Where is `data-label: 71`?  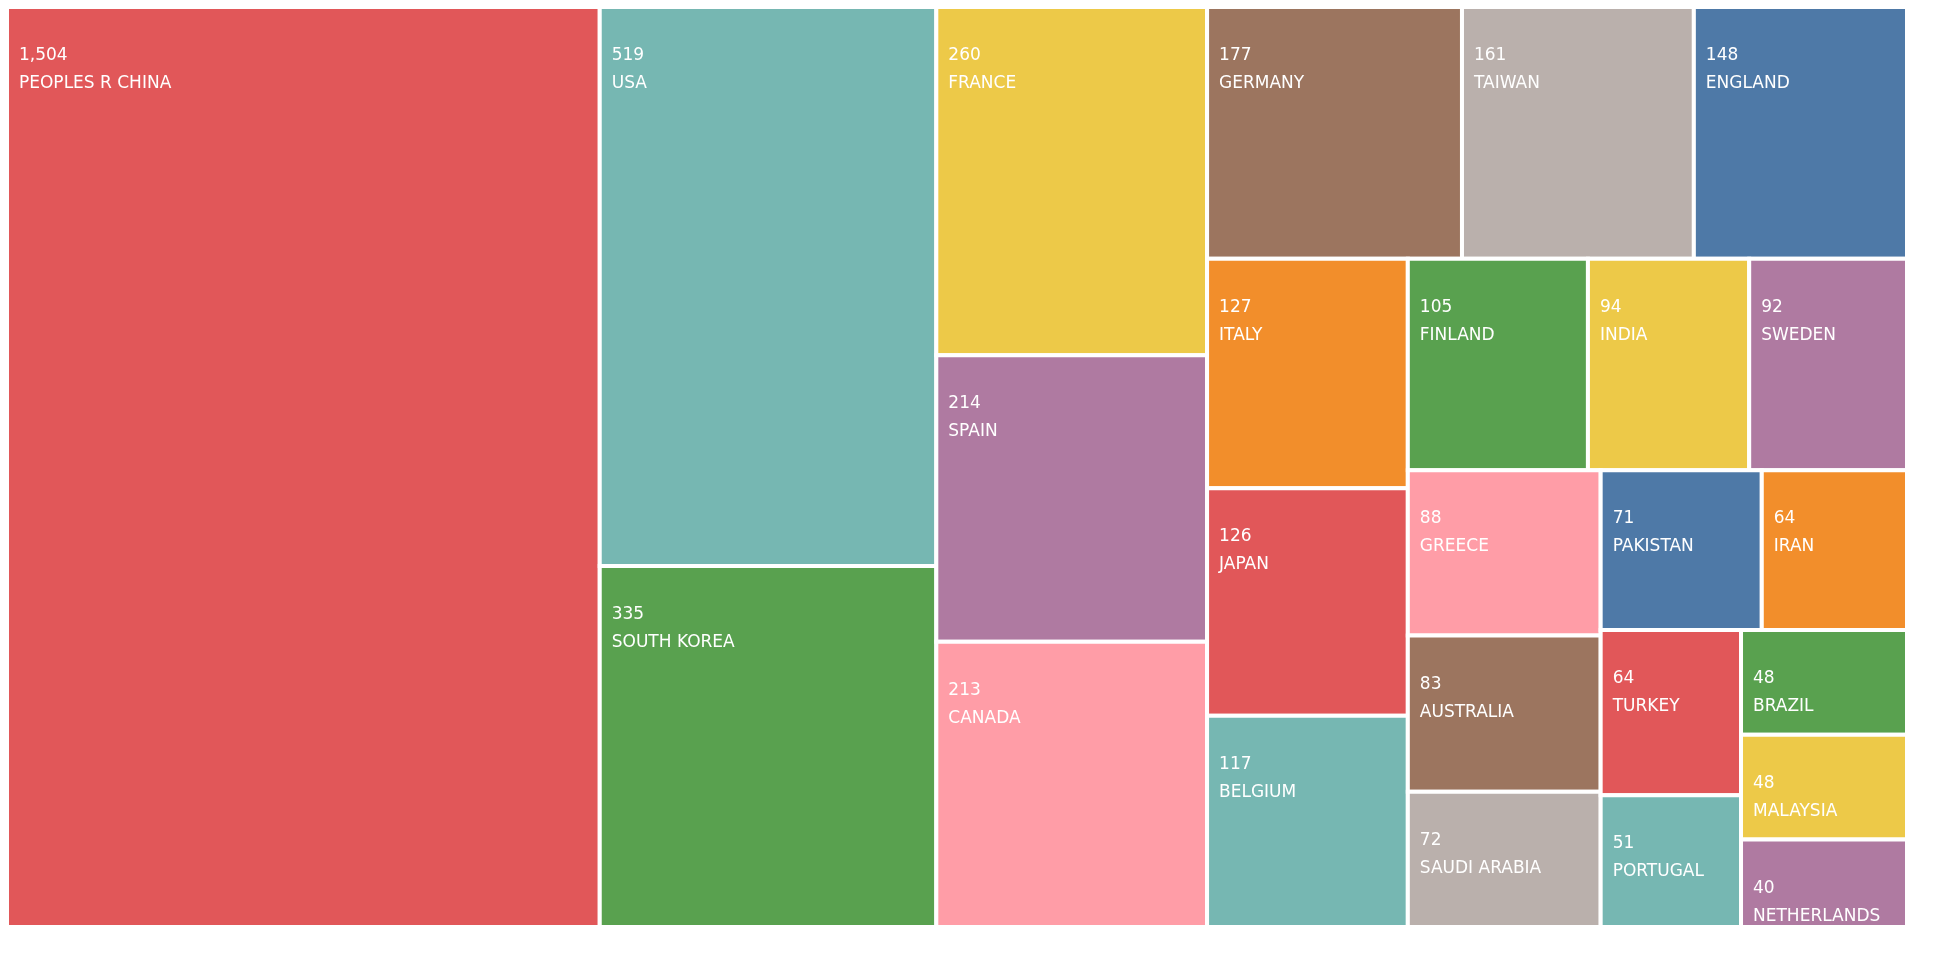
data-label: 71 is located at coordinates (1623, 517).